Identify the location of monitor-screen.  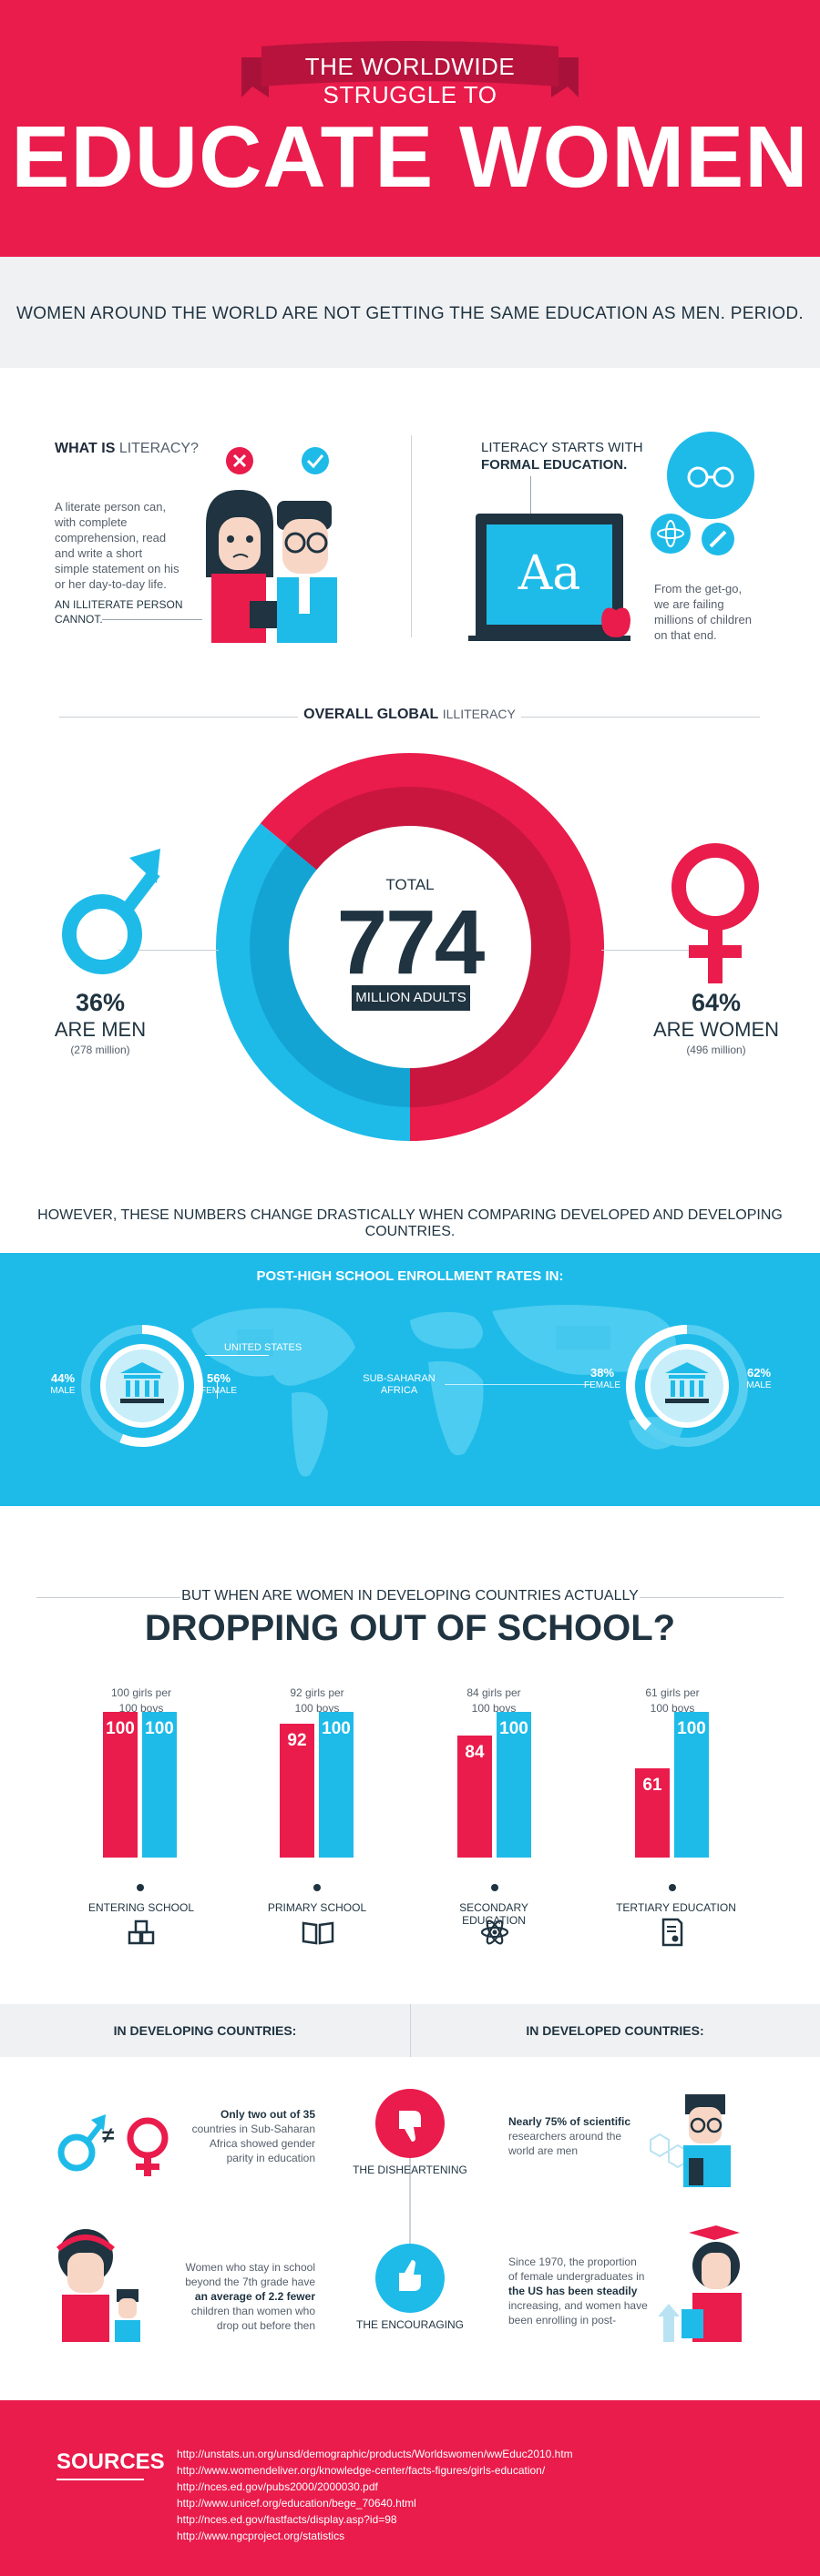
(549, 574).